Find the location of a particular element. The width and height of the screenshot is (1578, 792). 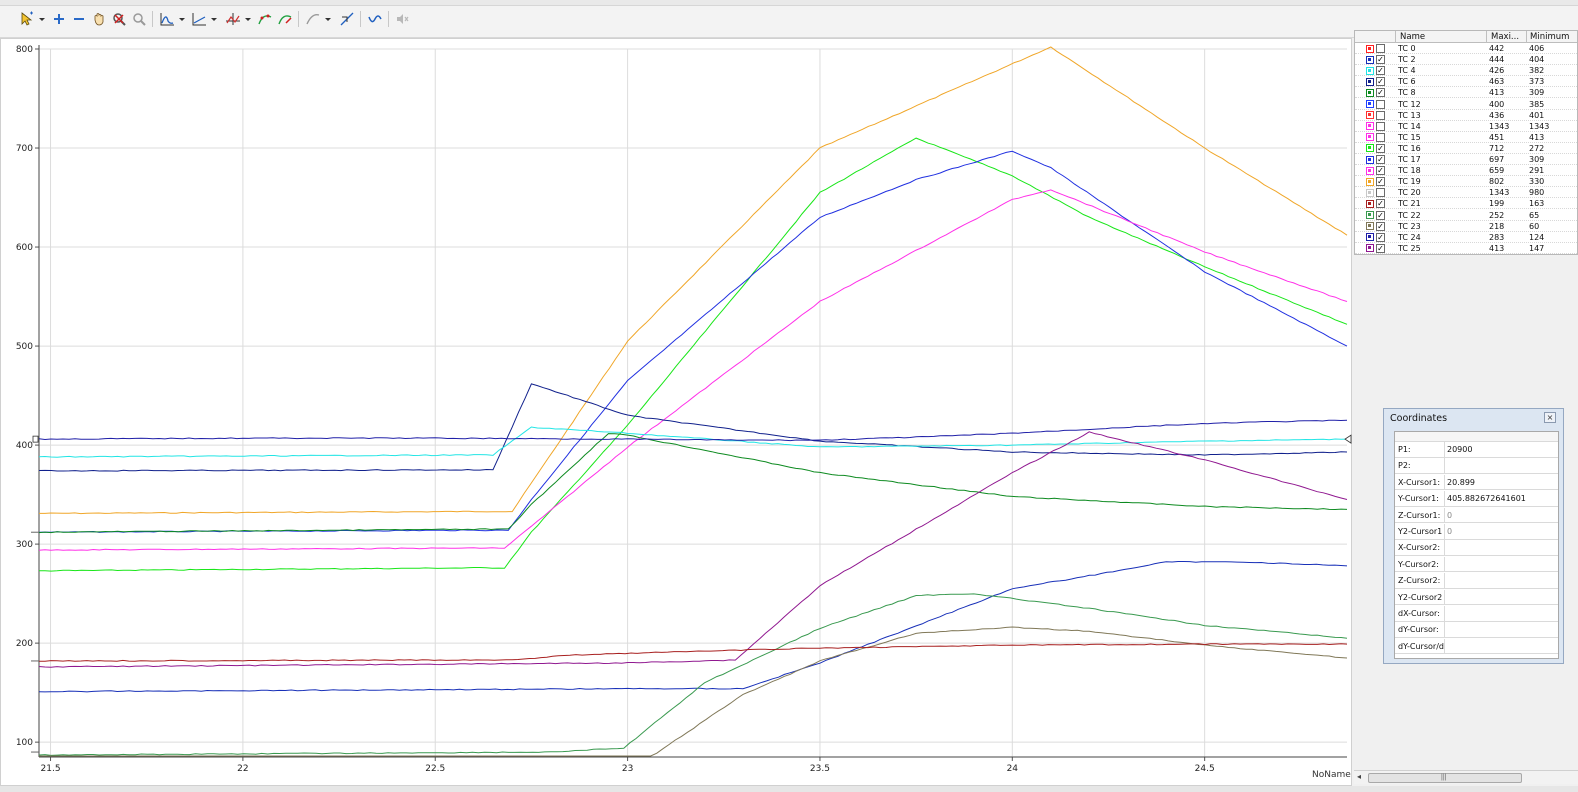

cursor-tool-icon is located at coordinates (233, 19).